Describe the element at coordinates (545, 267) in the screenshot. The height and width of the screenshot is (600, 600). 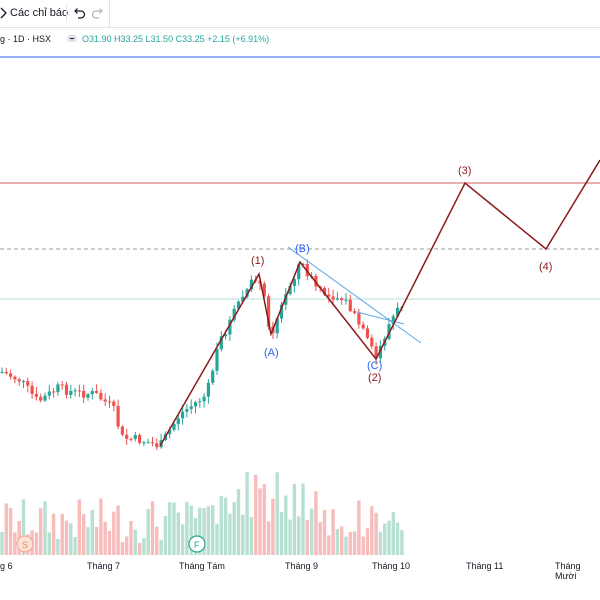
I see `wave-label-4: (4)` at that location.